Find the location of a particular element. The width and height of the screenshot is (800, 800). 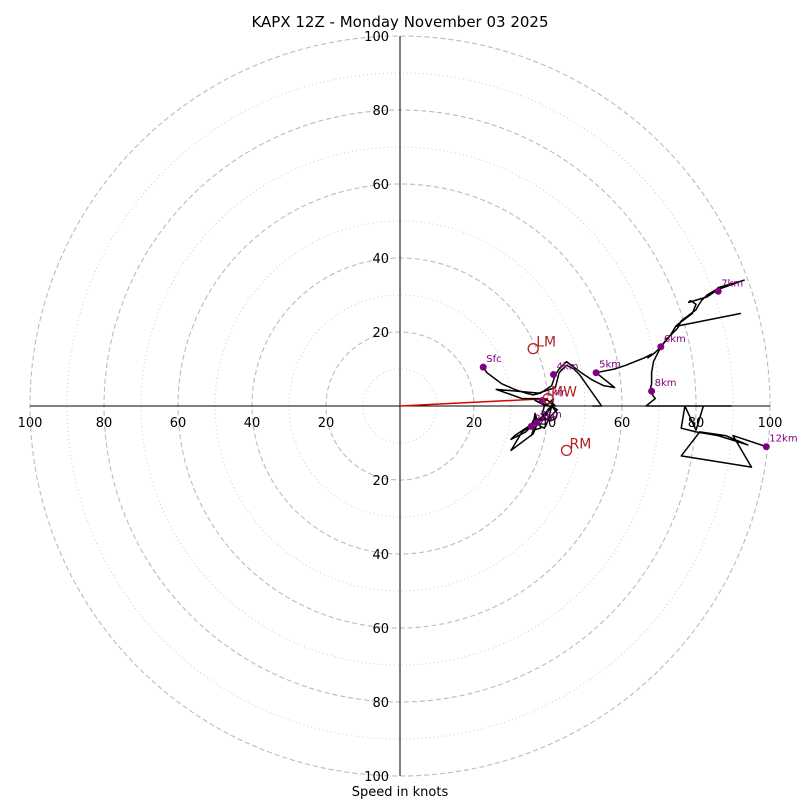

chart-title: KAPX 12Z - Monday November 03 2025 is located at coordinates (399, 22).